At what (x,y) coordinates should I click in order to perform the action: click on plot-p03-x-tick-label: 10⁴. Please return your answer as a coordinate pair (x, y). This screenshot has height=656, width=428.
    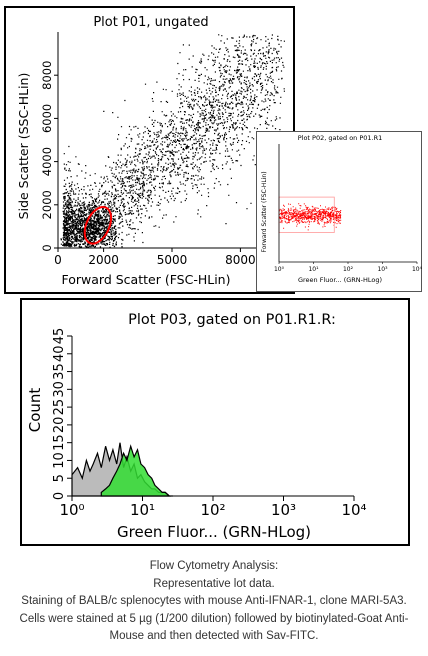
    Looking at the image, I should click on (353, 510).